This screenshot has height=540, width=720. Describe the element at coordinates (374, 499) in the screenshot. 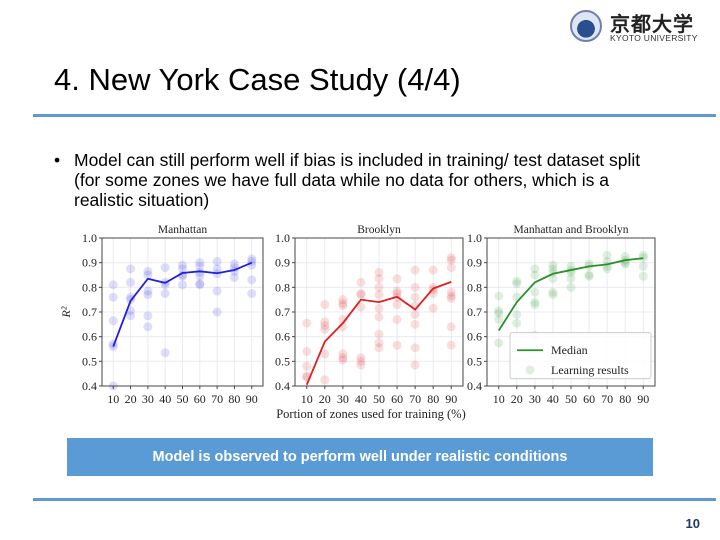

I see `footer-divider` at that location.